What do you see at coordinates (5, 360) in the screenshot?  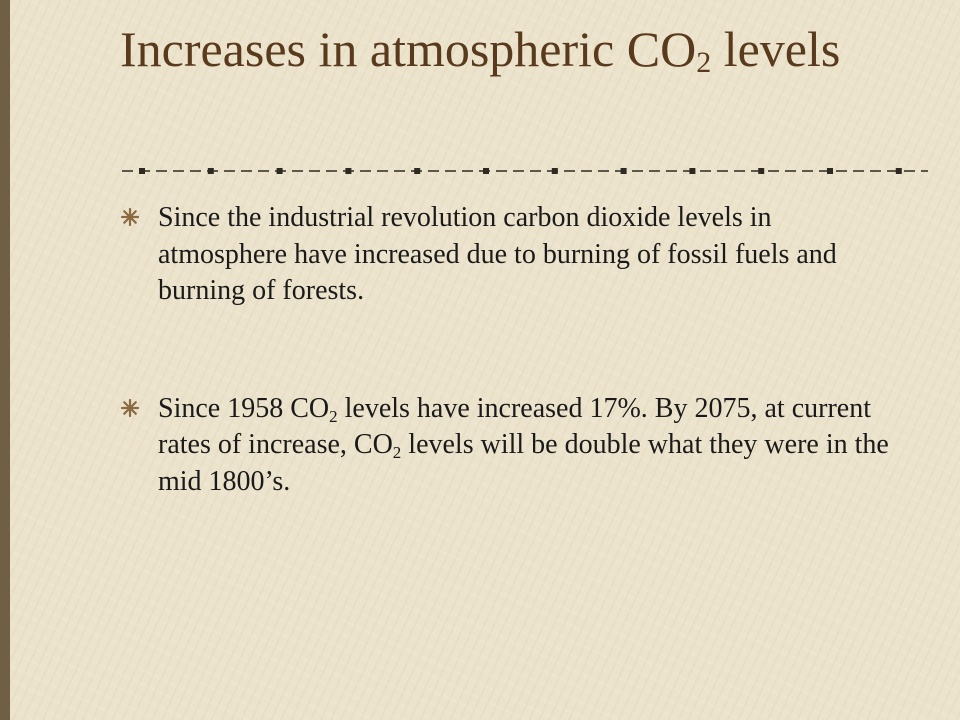 I see `left-accent-strip` at bounding box center [5, 360].